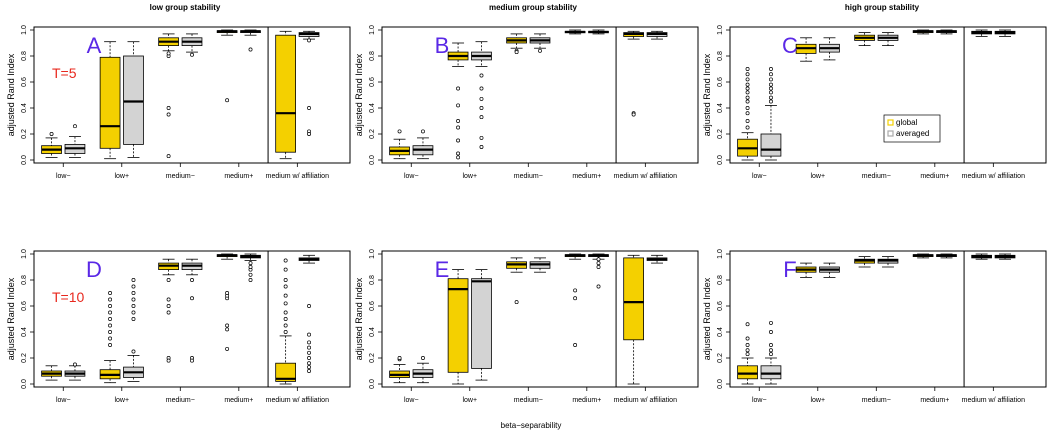  I want to click on x-tick-label: medium−, so click(180, 176).